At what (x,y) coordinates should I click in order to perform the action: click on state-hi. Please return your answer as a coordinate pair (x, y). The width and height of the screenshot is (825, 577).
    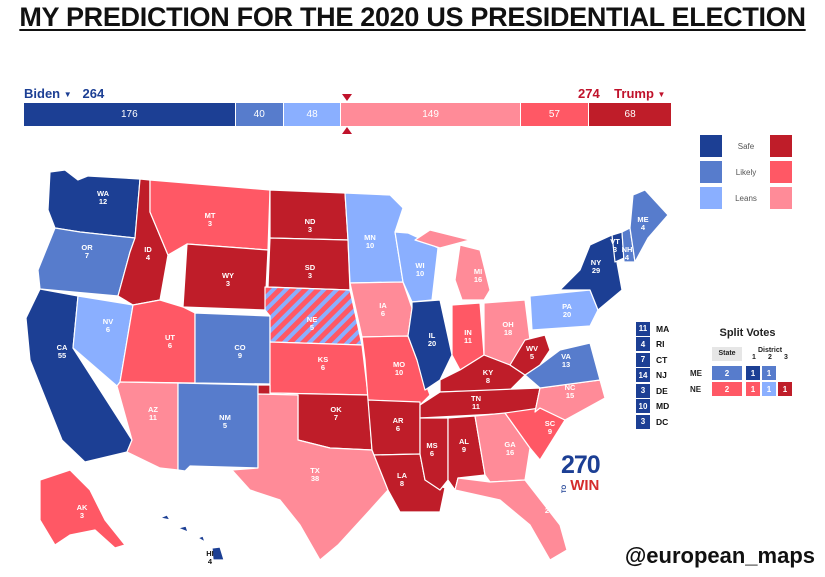
    Looking at the image, I should click on (192, 537).